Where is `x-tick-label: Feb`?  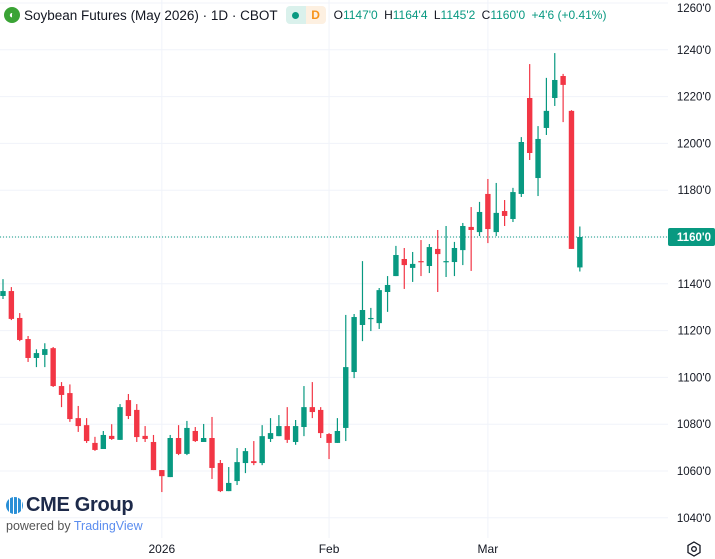 x-tick-label: Feb is located at coordinates (329, 549).